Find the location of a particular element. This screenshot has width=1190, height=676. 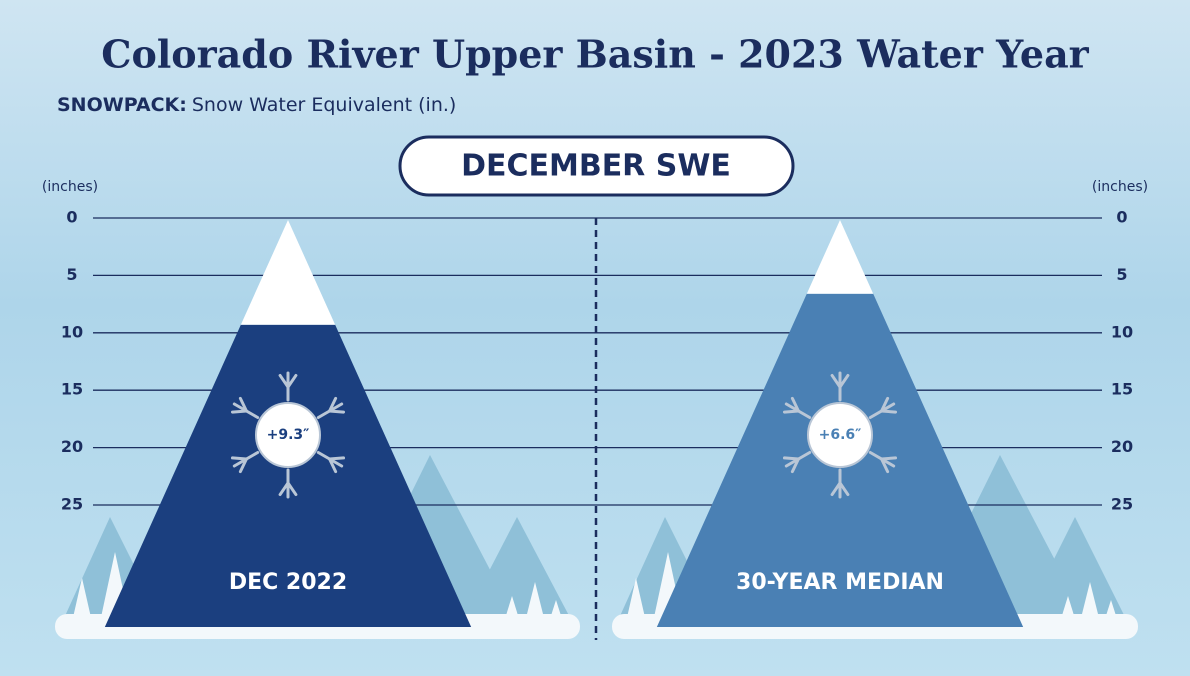

subtitle: SNOWPACK: Snow Water Equivalent (in.) is located at coordinates (256, 105).